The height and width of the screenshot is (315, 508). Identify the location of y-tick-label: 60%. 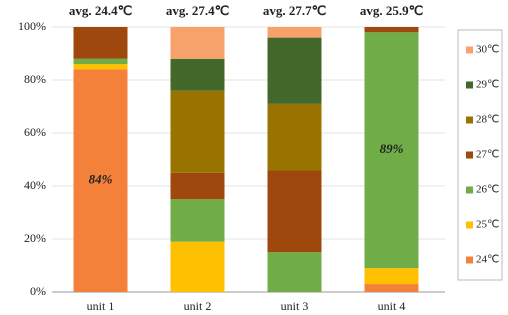
(35, 132).